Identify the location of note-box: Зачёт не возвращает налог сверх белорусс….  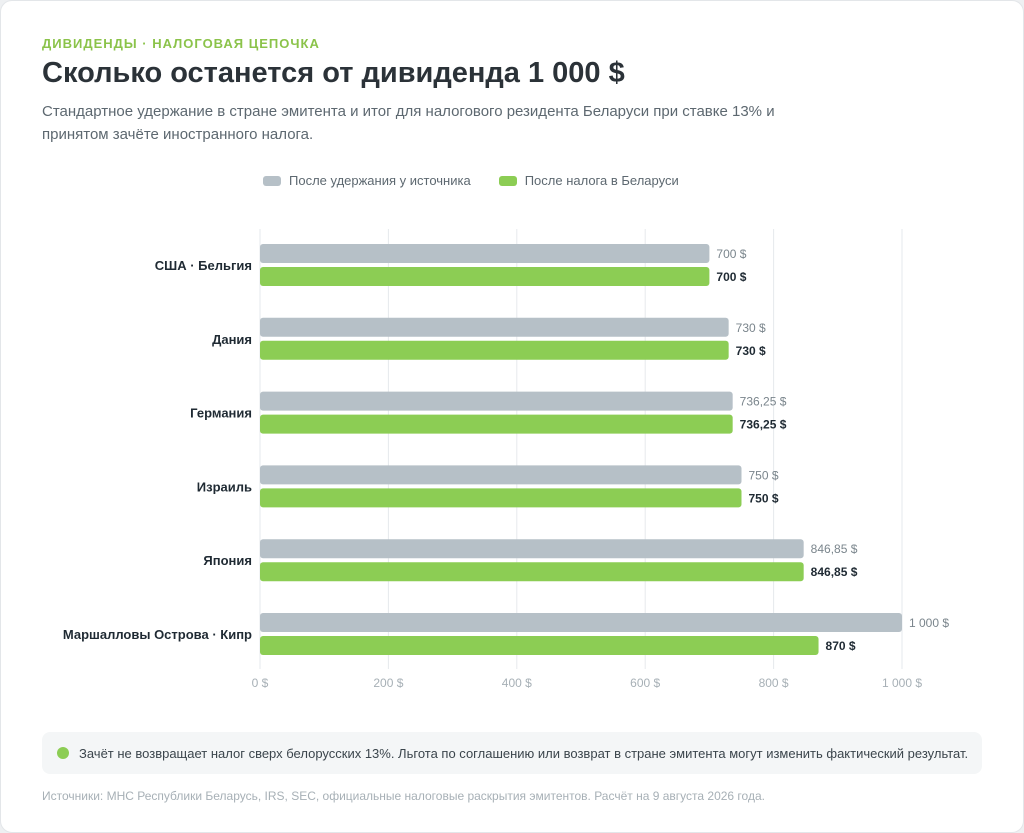
(512, 753).